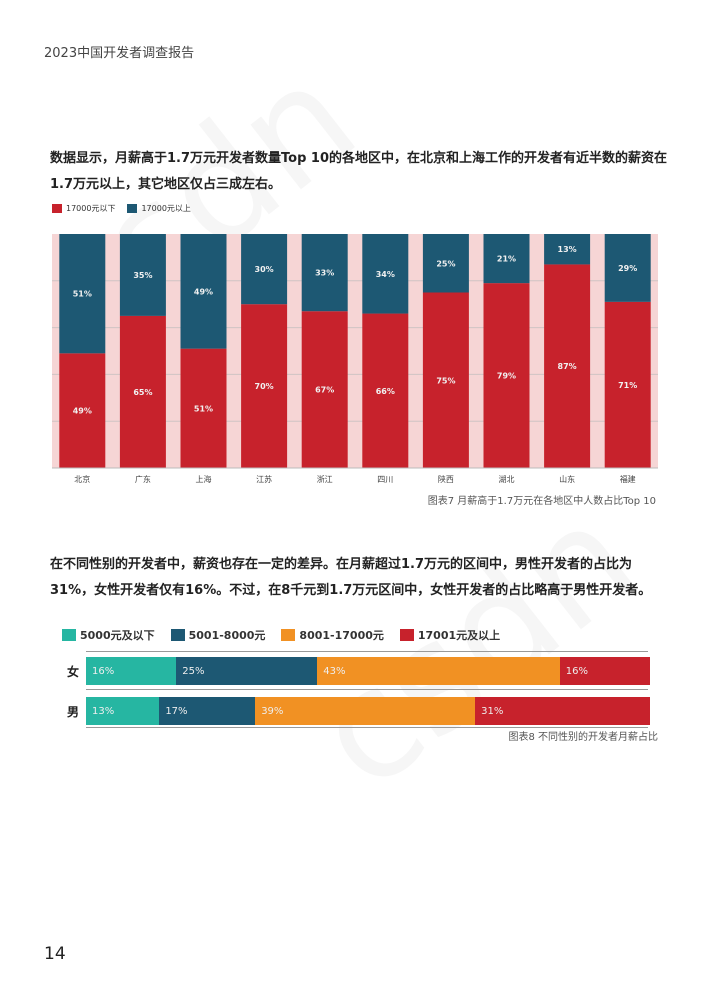 The width and height of the screenshot is (710, 989). What do you see at coordinates (247, 671) in the screenshot?
I see `bar-segment: 25%` at bounding box center [247, 671].